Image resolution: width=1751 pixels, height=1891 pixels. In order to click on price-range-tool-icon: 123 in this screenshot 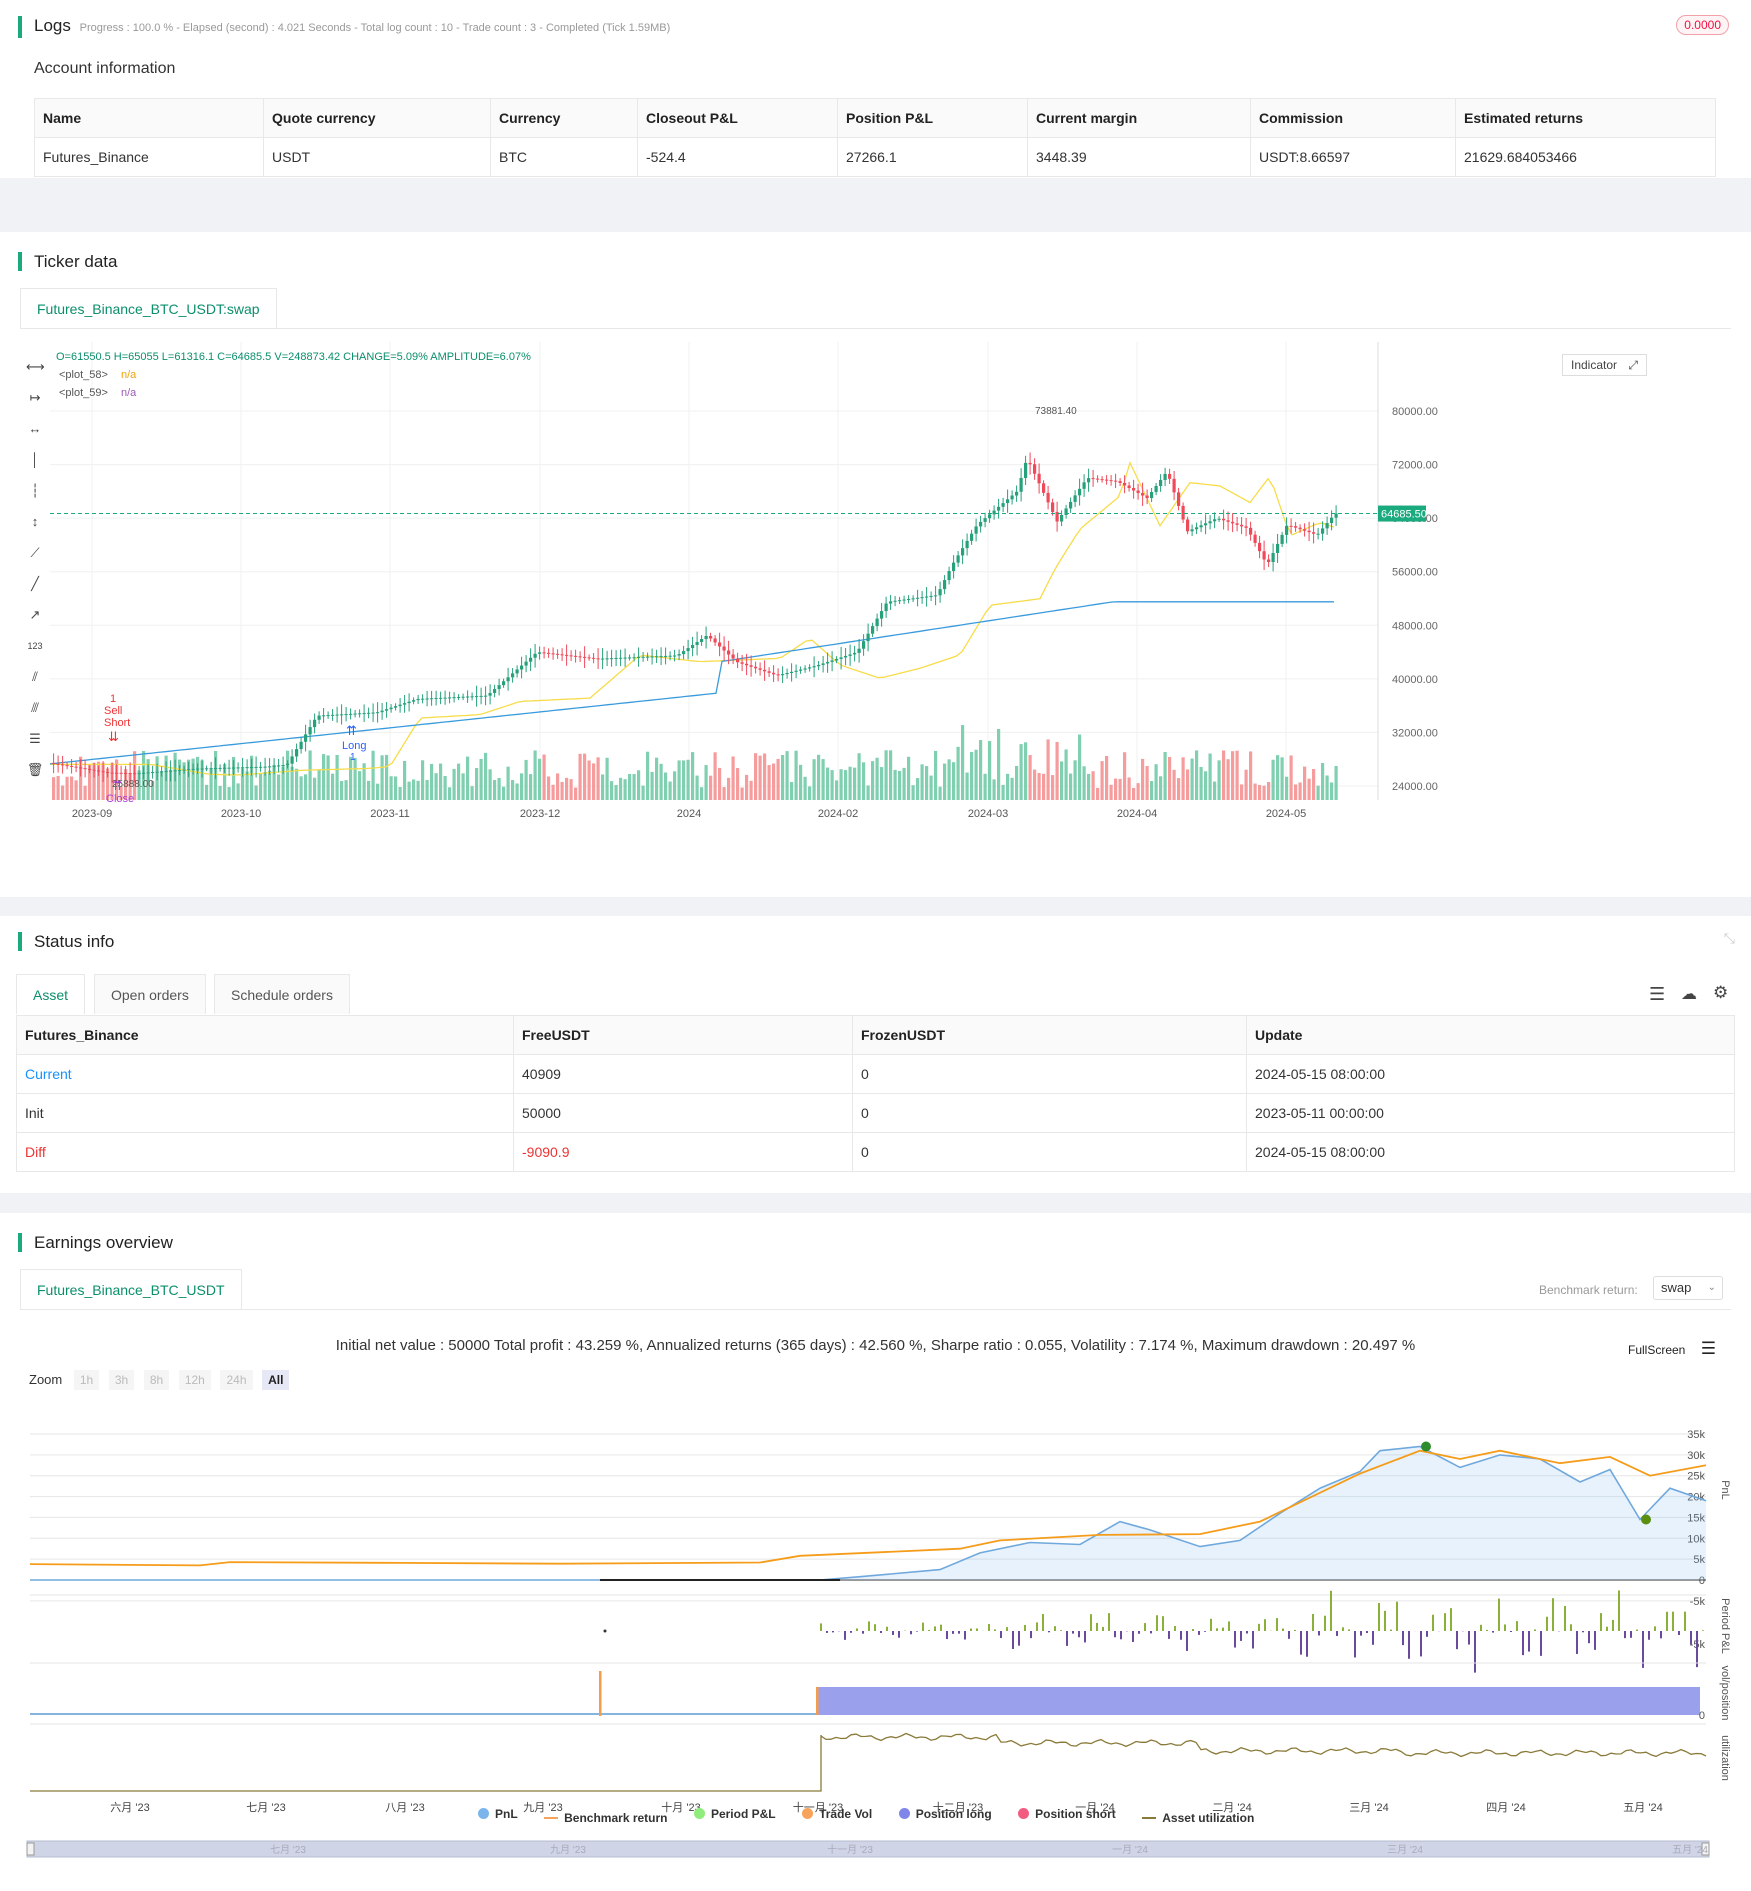, I will do `click(35, 646)`.